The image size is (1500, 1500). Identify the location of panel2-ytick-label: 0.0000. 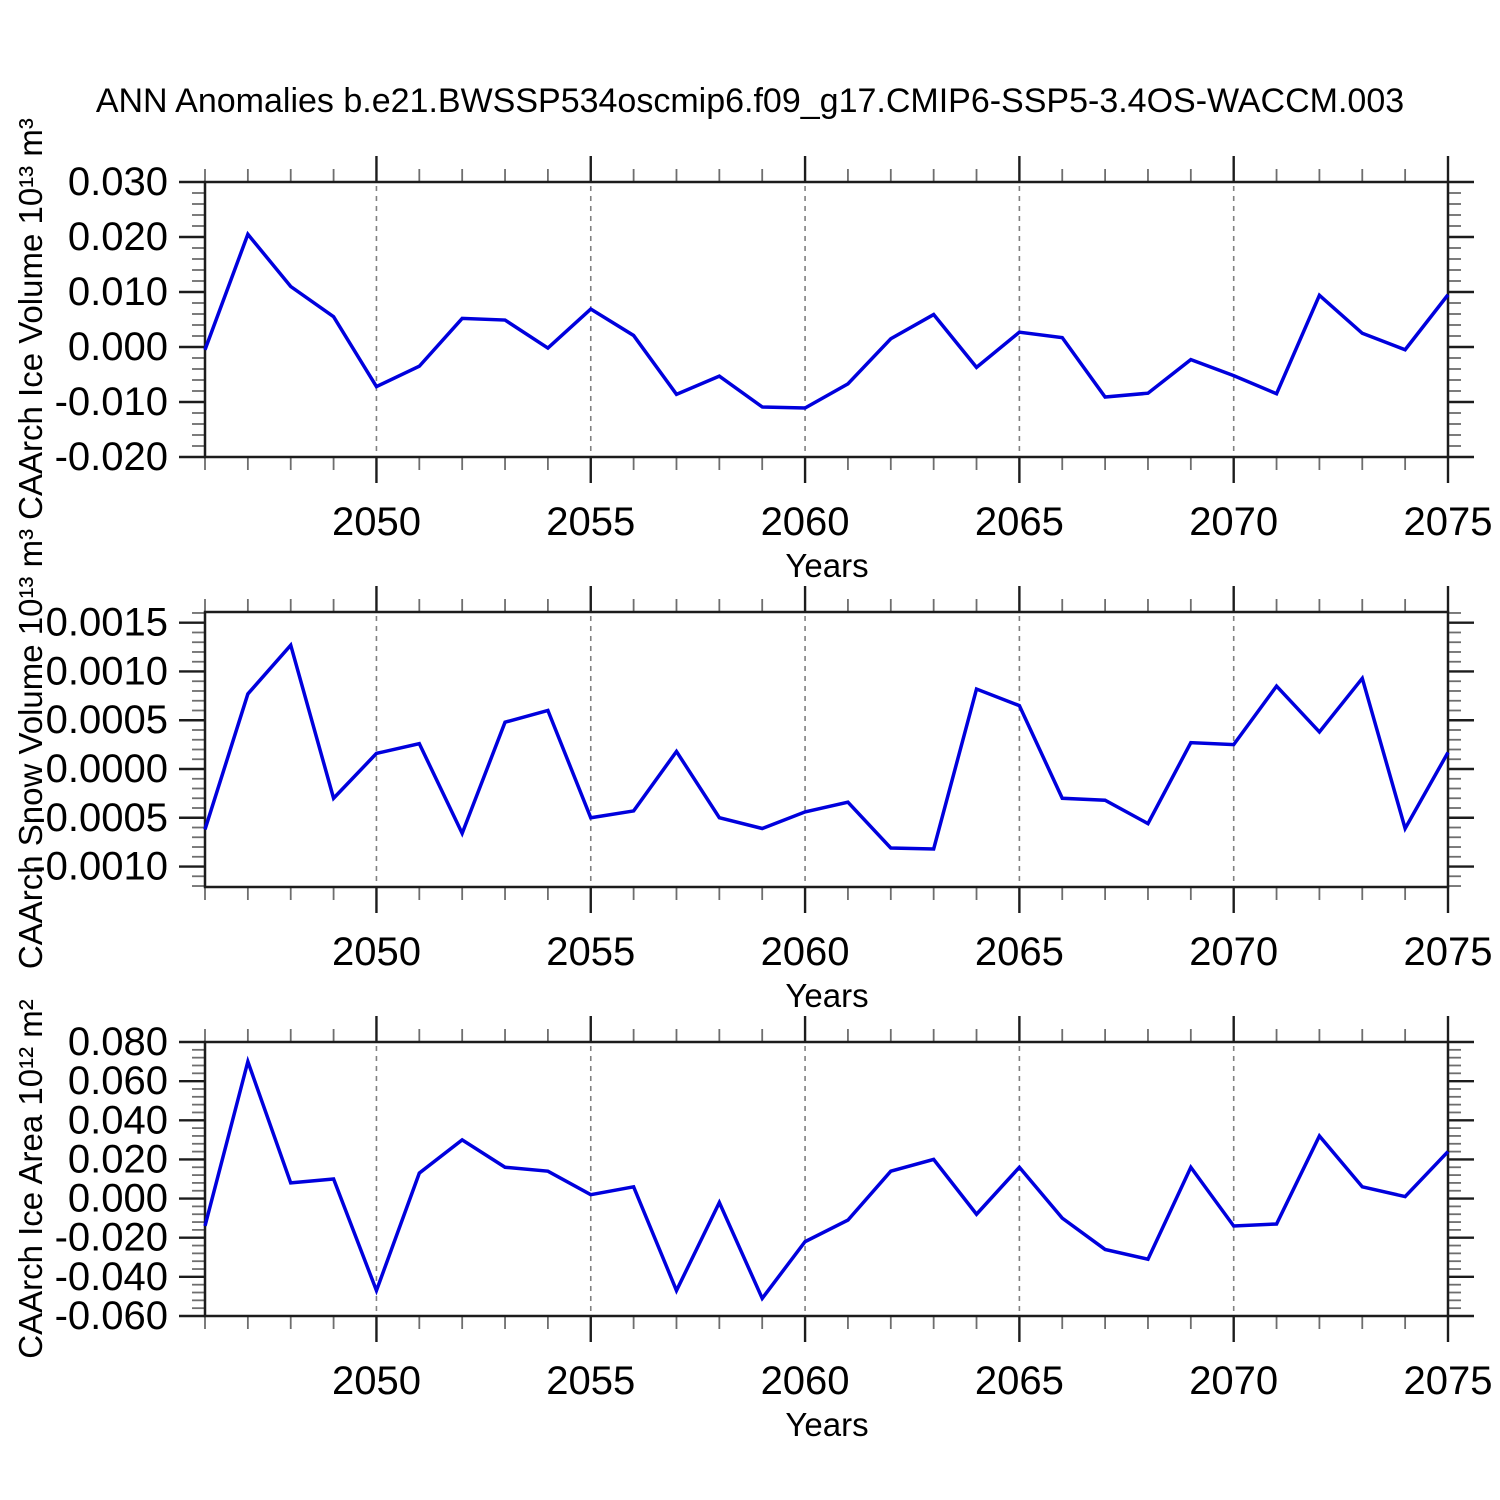
(107, 769).